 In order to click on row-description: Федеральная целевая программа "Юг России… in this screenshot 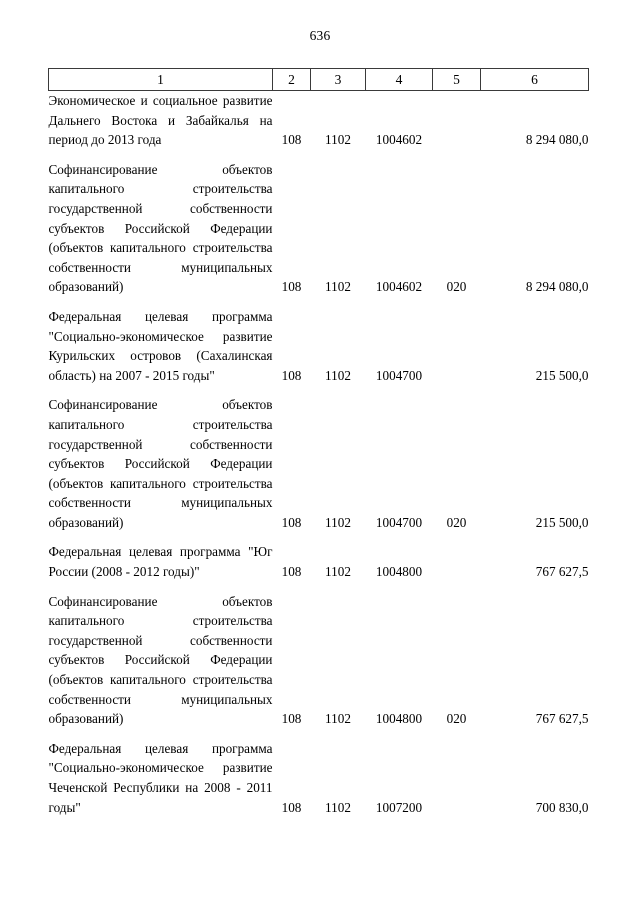, I will do `click(160, 562)`.